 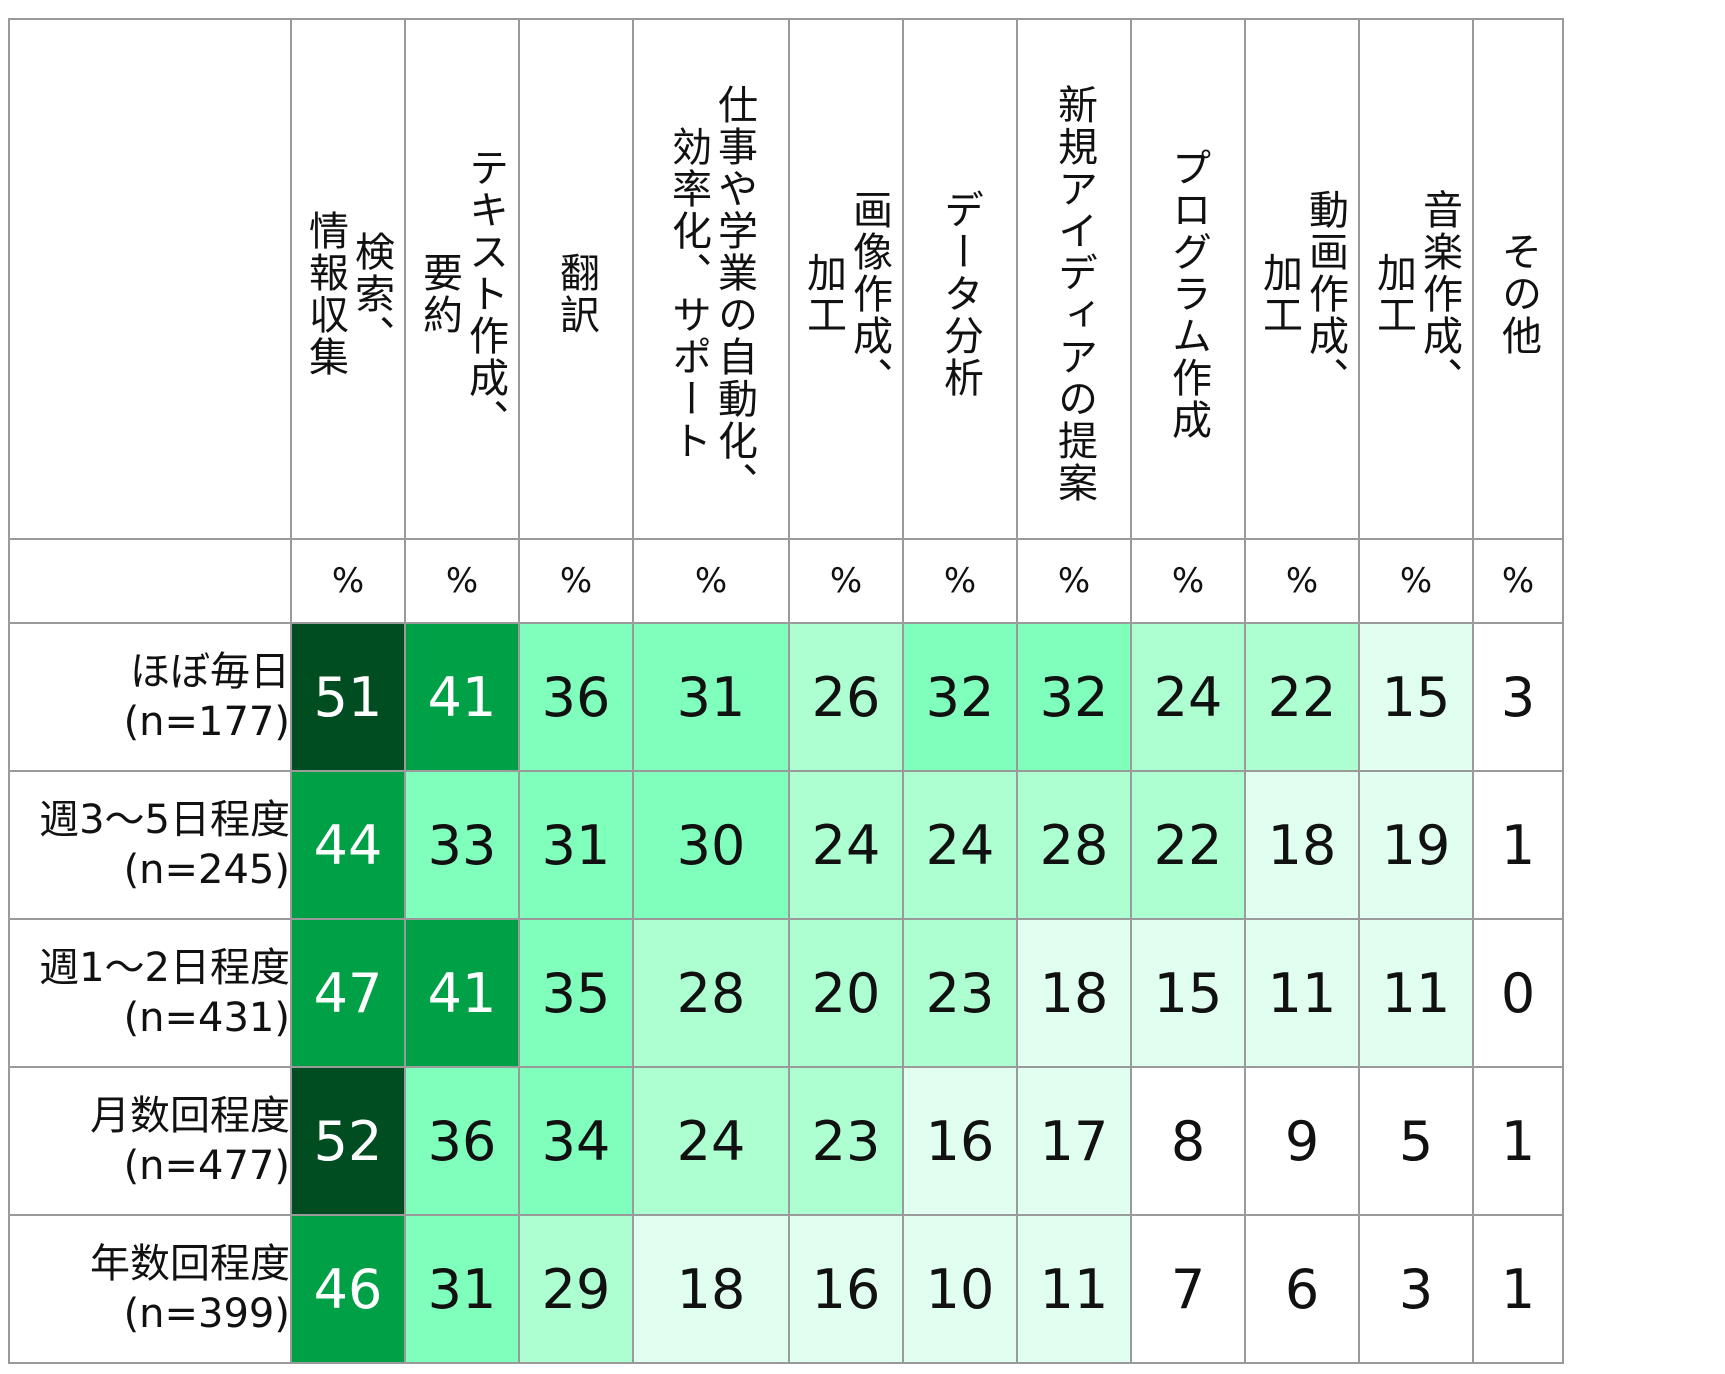 What do you see at coordinates (150, 845) in the screenshot?
I see `row-label: 週3〜5日程度 (n=245)` at bounding box center [150, 845].